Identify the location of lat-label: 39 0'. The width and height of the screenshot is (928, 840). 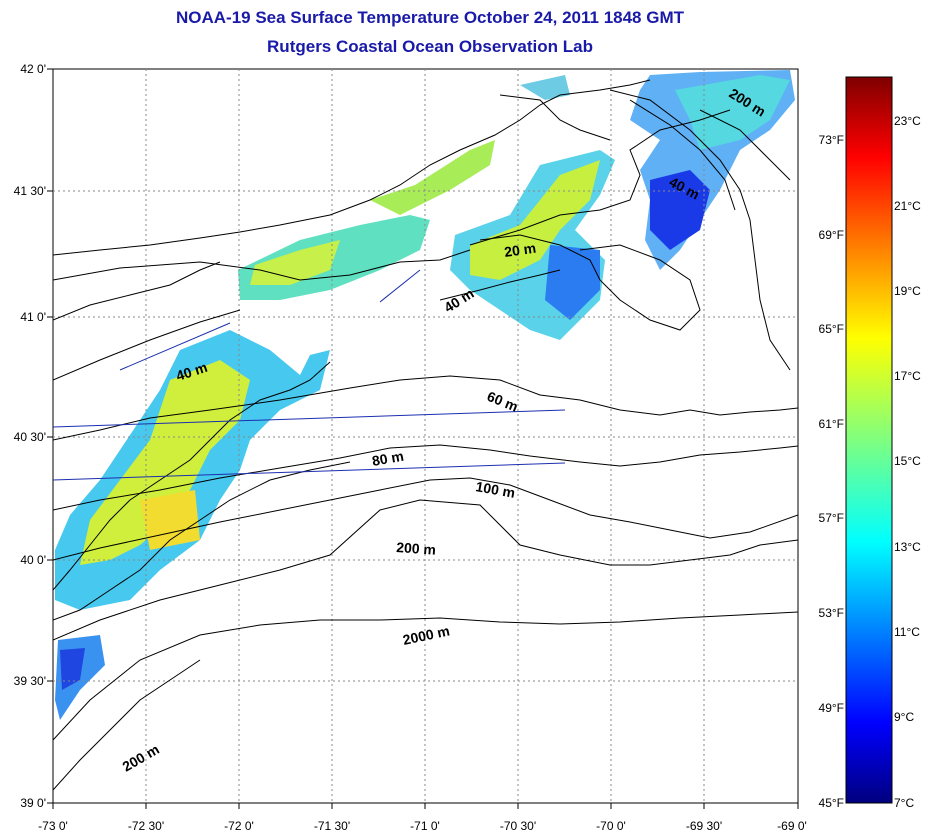
(33, 803).